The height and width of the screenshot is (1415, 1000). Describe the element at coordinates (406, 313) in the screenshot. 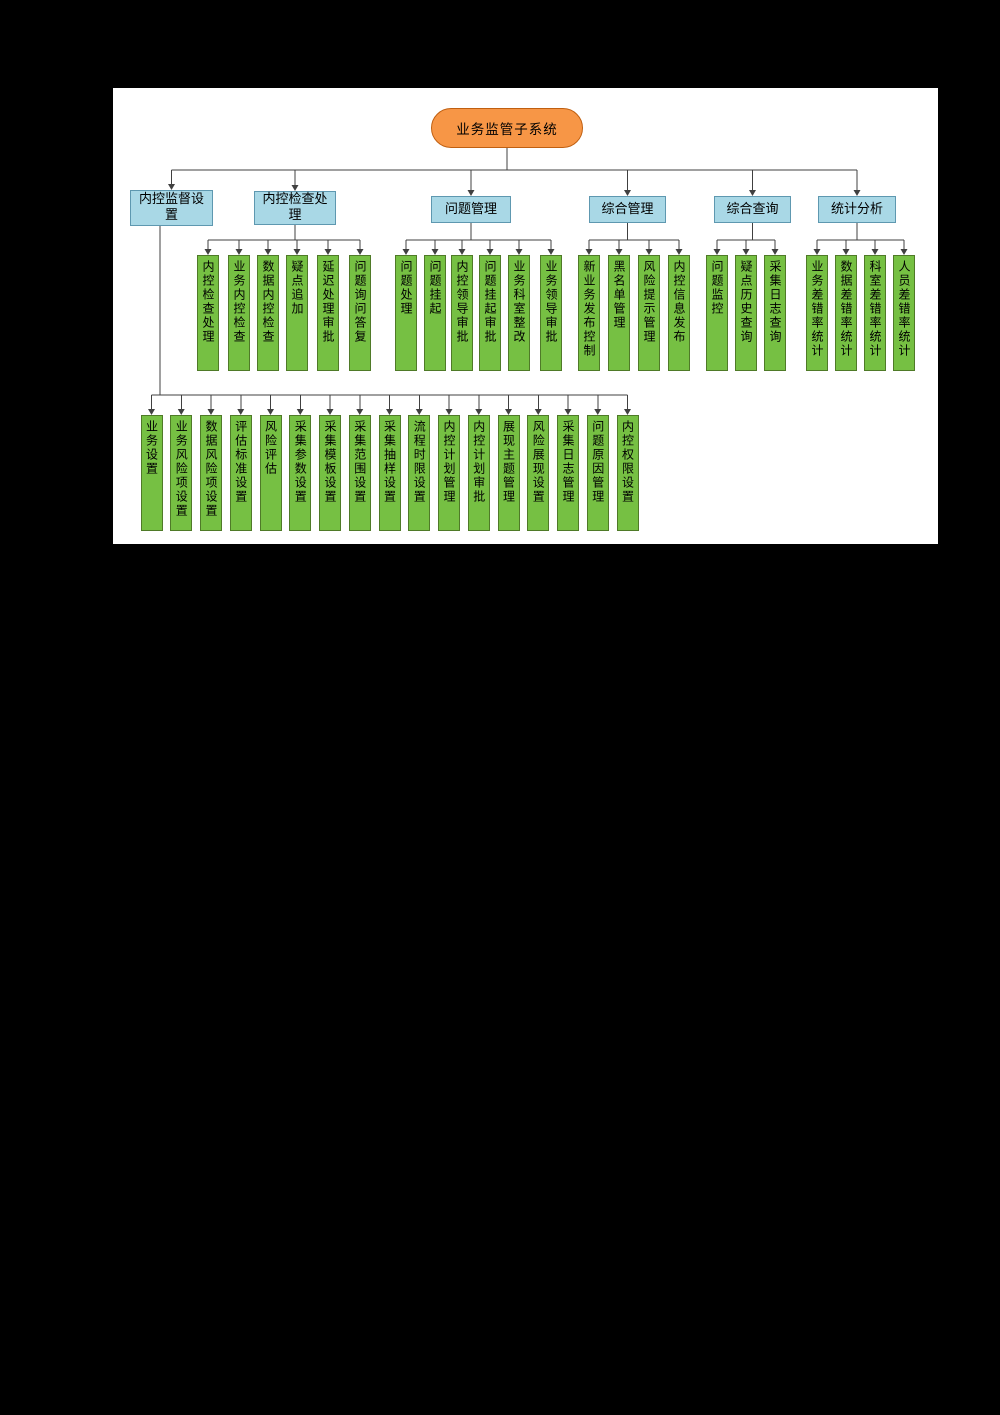

I see `leaf-node: 问题处理` at that location.